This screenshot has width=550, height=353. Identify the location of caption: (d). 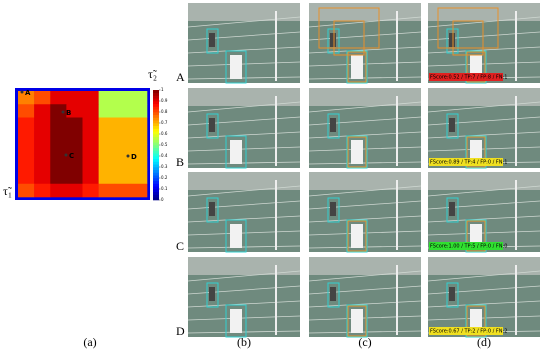
(484, 342).